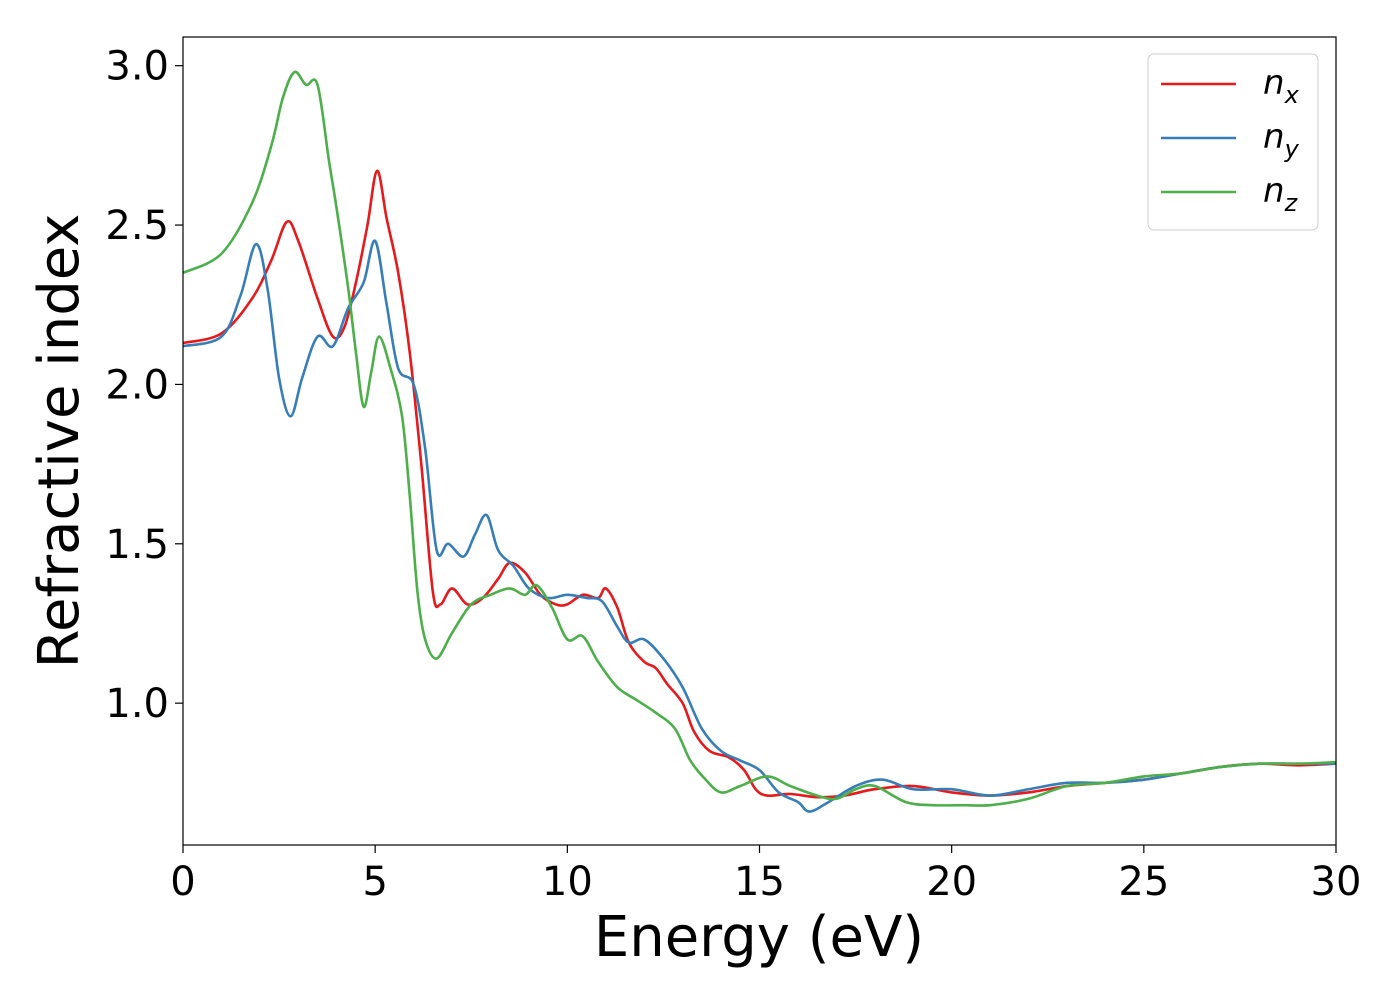 The width and height of the screenshot is (1400, 1000). Describe the element at coordinates (1143, 882) in the screenshot. I see `x-tick-label: 25` at that location.